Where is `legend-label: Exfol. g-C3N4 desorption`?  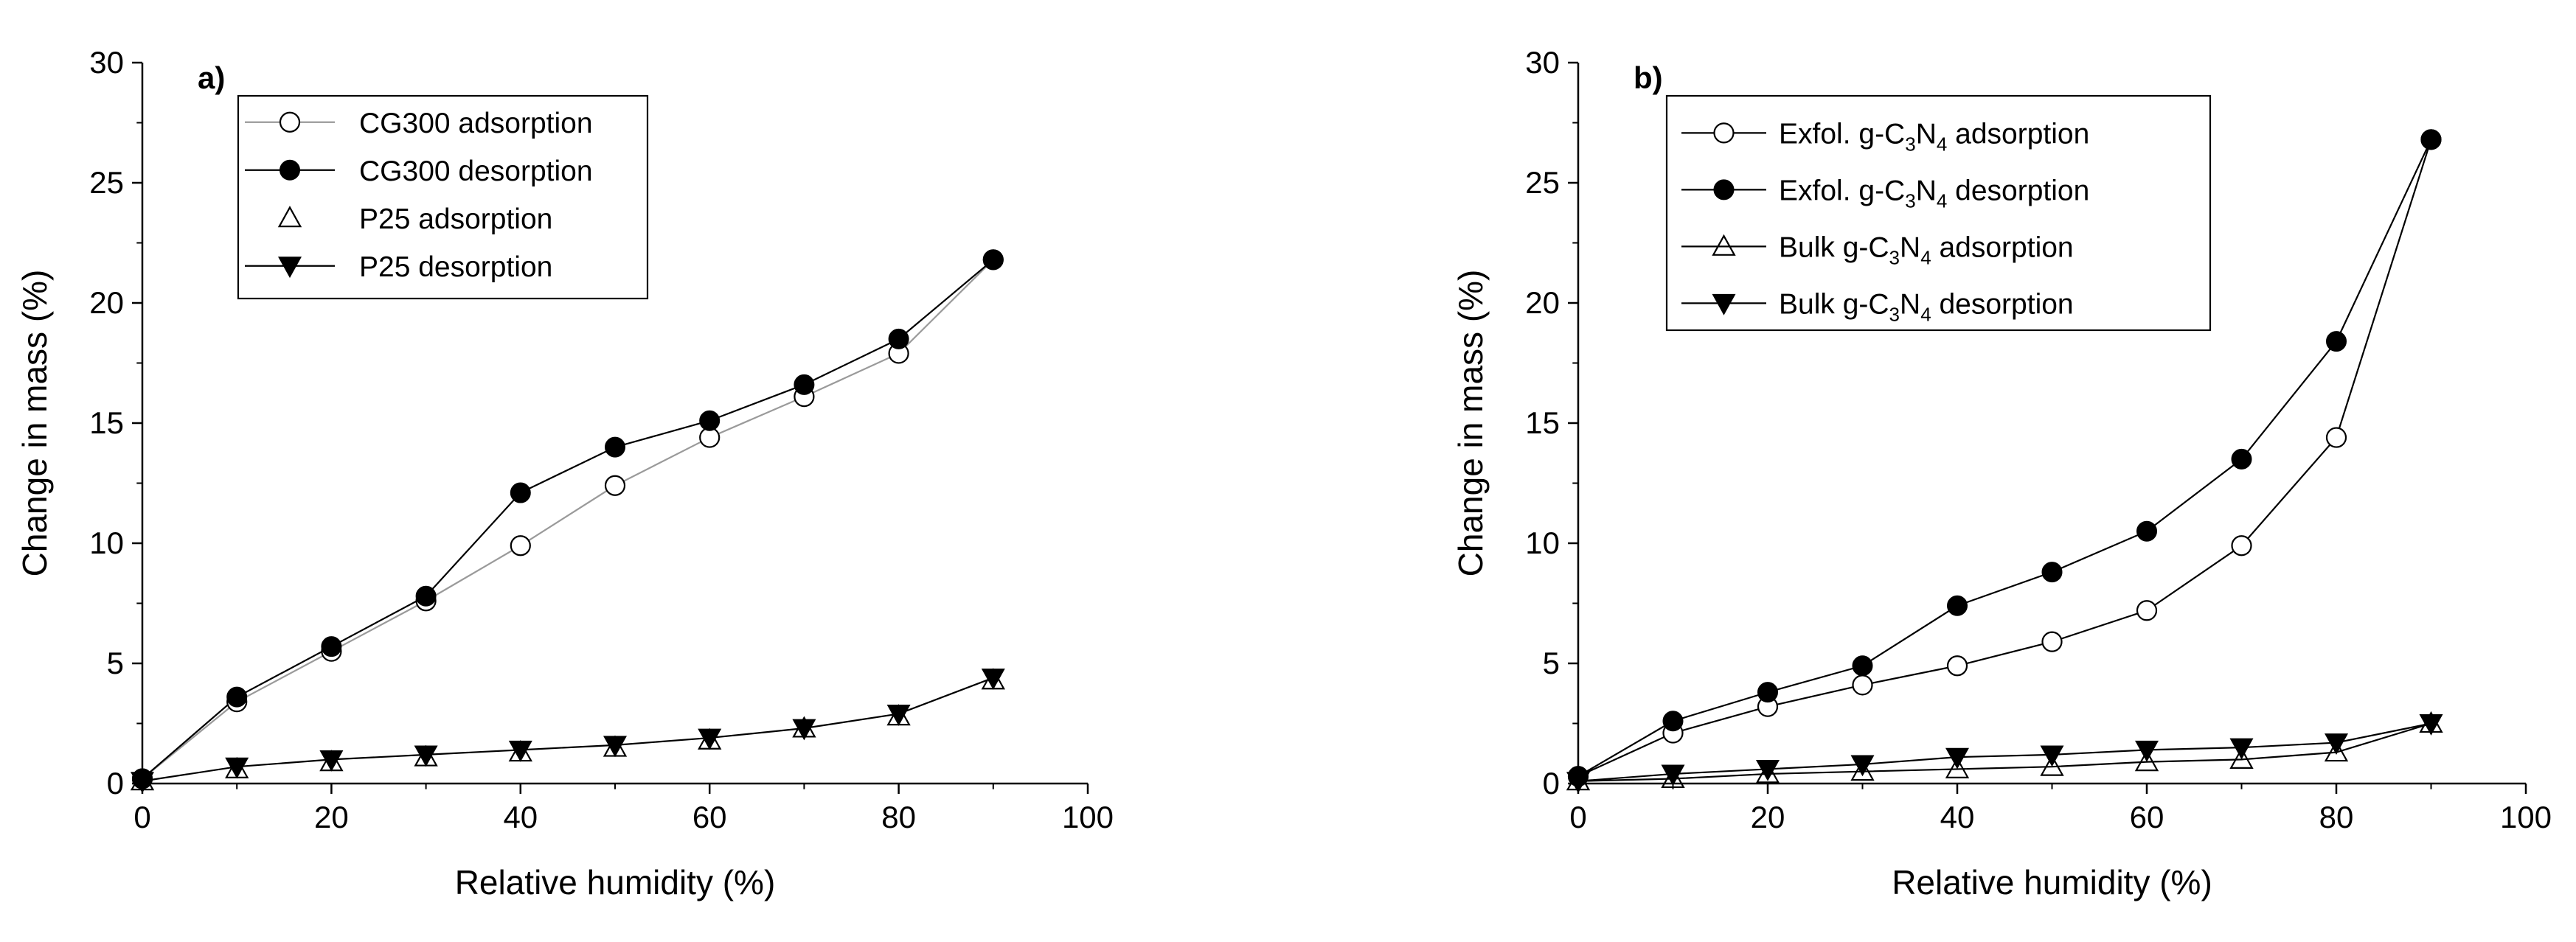 legend-label: Exfol. g-C3N4 desorption is located at coordinates (1934, 193).